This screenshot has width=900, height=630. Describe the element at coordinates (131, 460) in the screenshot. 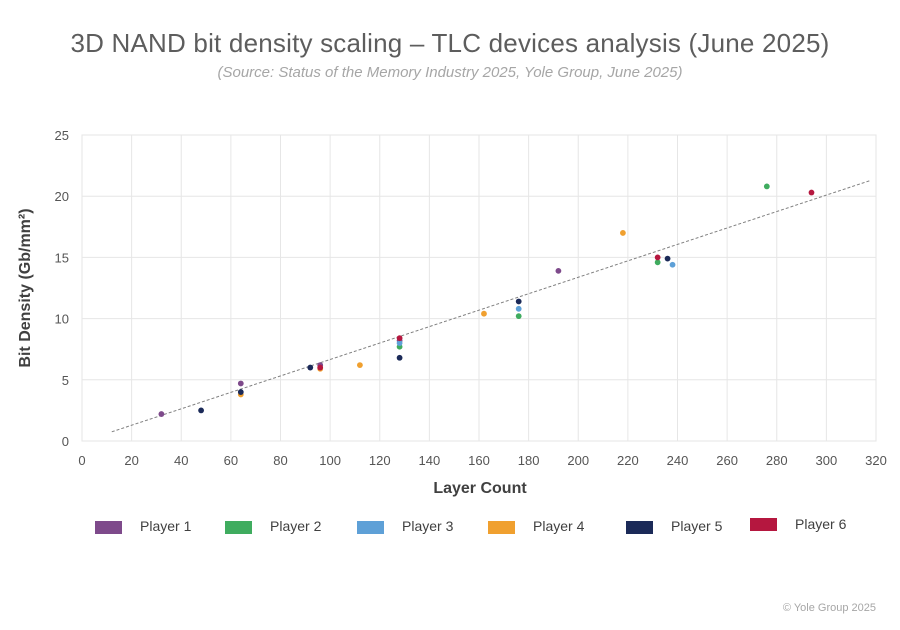

I see `x-tick-label: 20` at that location.